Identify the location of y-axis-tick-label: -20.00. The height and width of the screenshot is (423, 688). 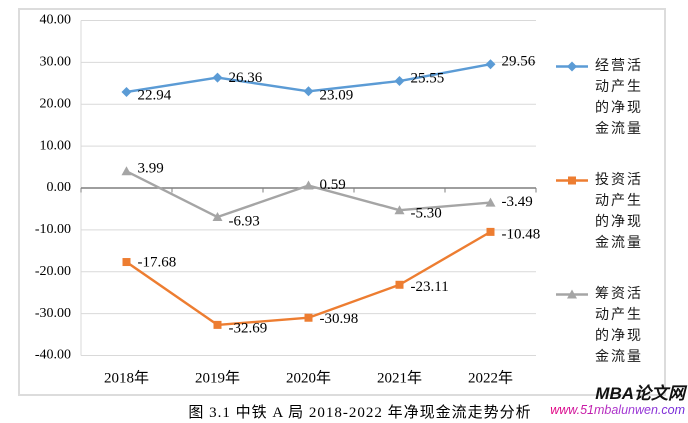
(53, 271).